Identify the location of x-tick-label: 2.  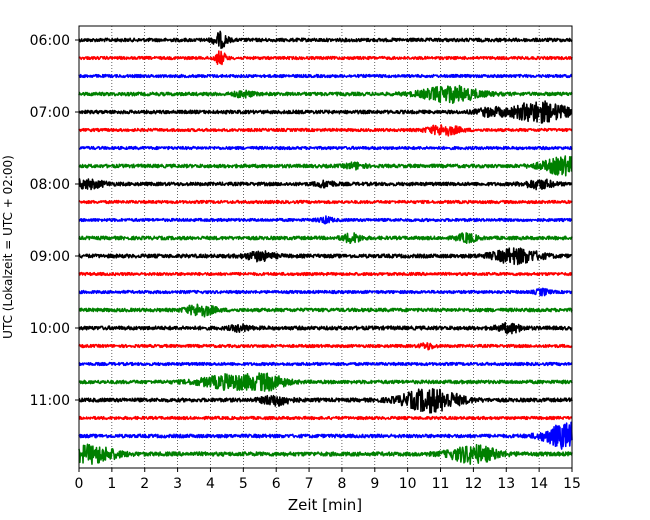
(144, 484).